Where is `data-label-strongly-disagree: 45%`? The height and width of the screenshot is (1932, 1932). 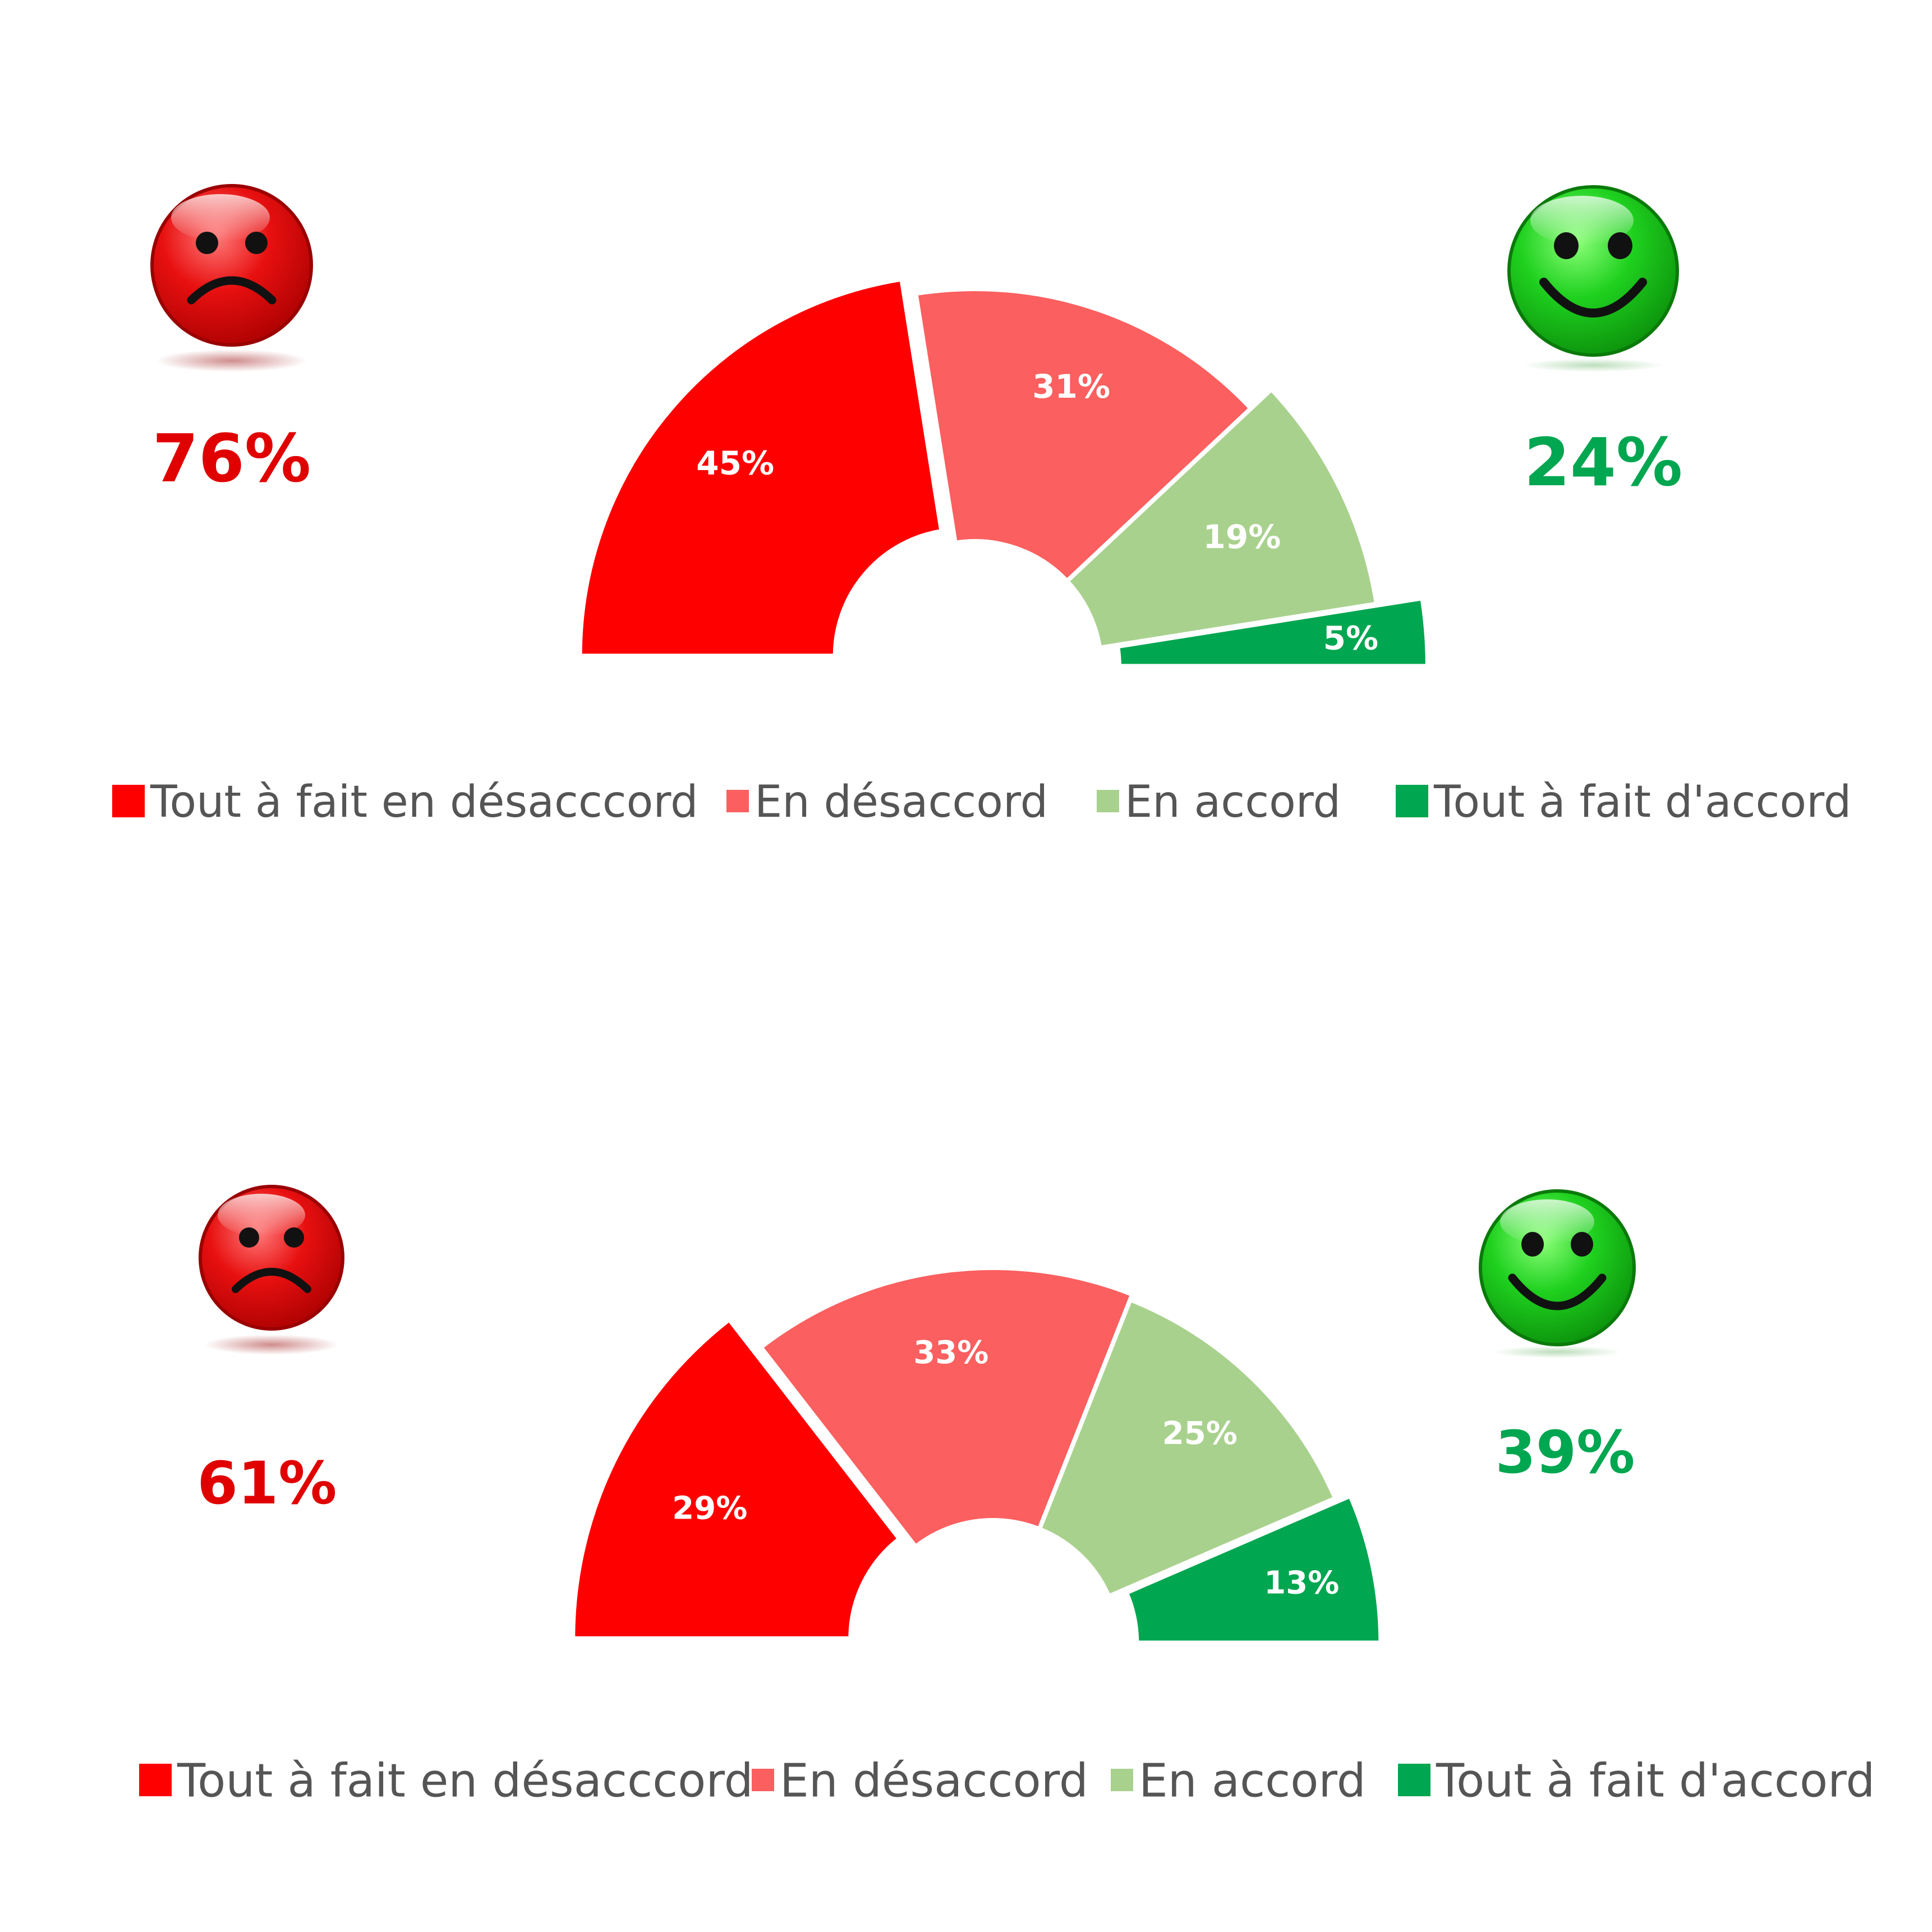
data-label-strongly-disagree: 45% is located at coordinates (735, 463).